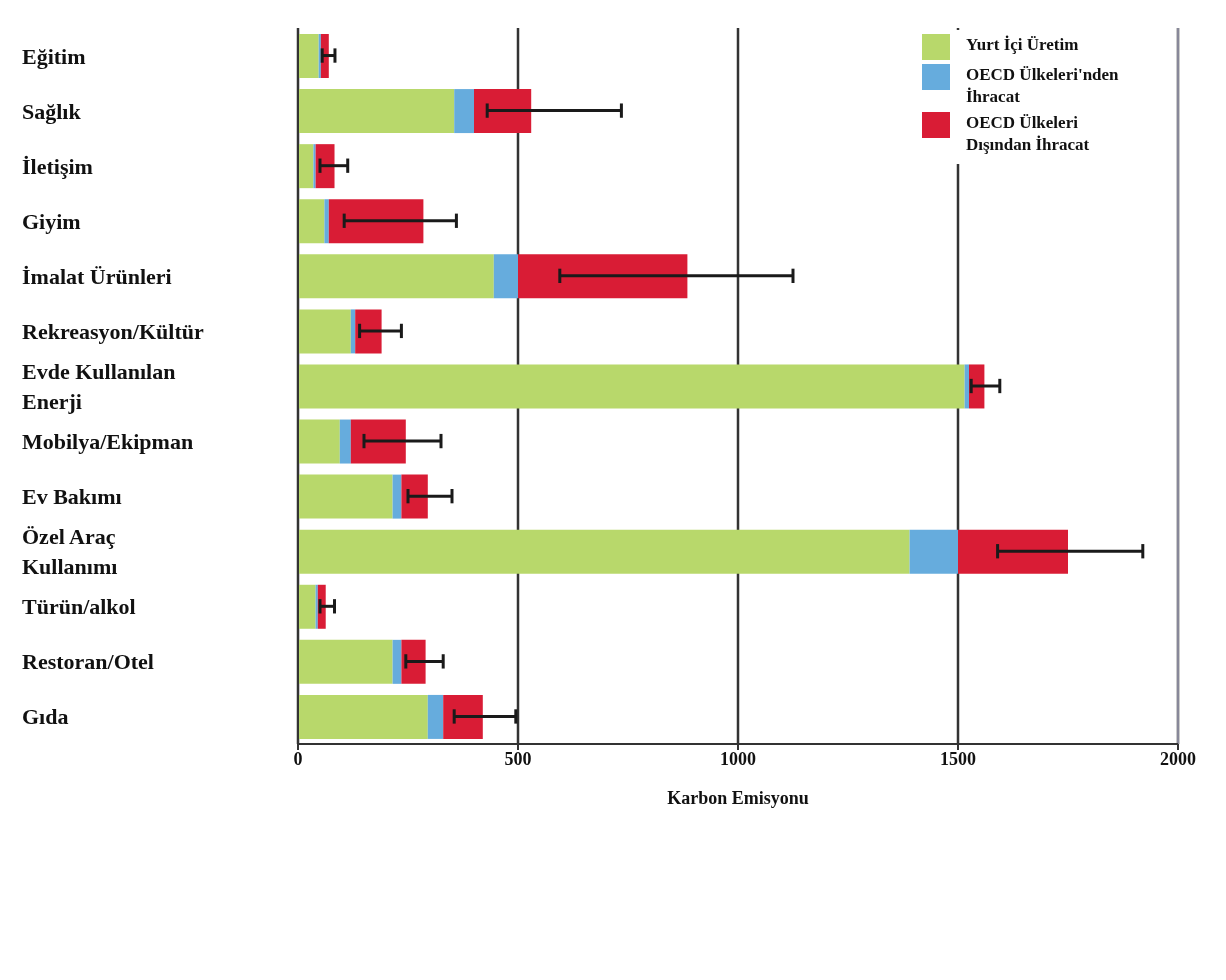 The width and height of the screenshot is (1226, 980). What do you see at coordinates (1028, 134) in the screenshot?
I see `legend-label: OECD Ülkeleri Dışından İhracat` at bounding box center [1028, 134].